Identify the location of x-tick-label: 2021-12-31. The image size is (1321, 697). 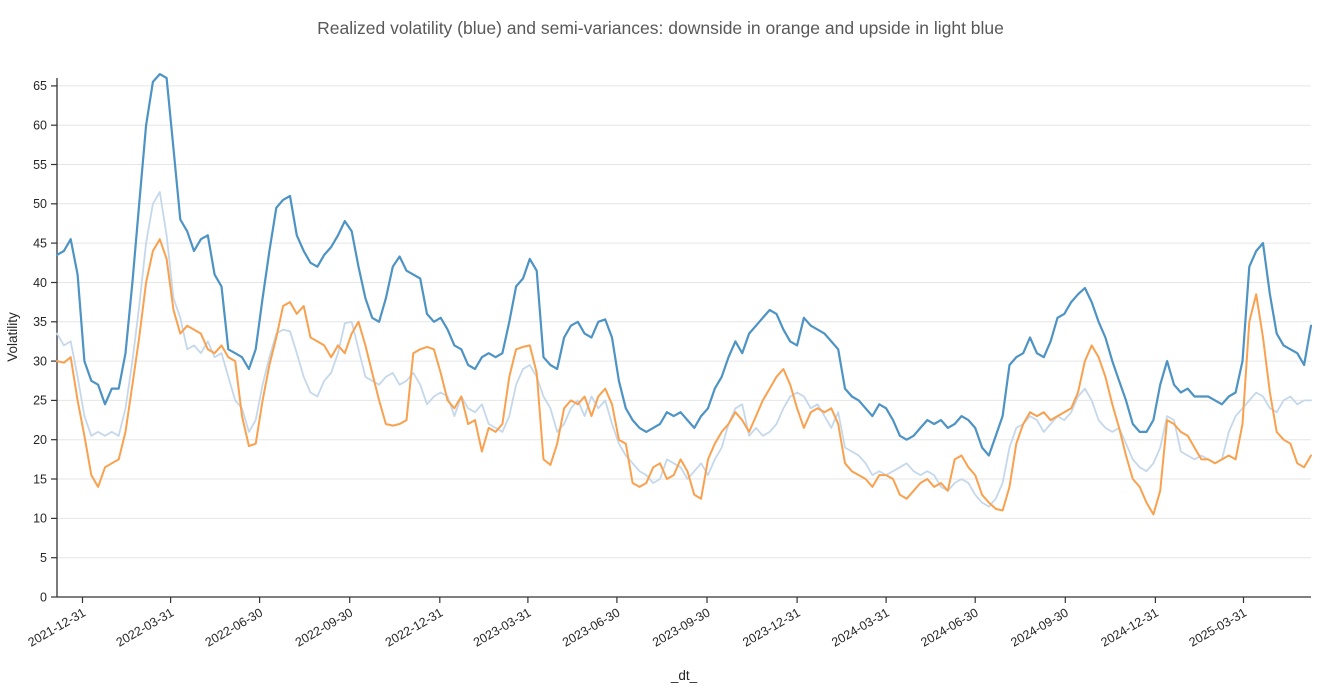
(57, 627).